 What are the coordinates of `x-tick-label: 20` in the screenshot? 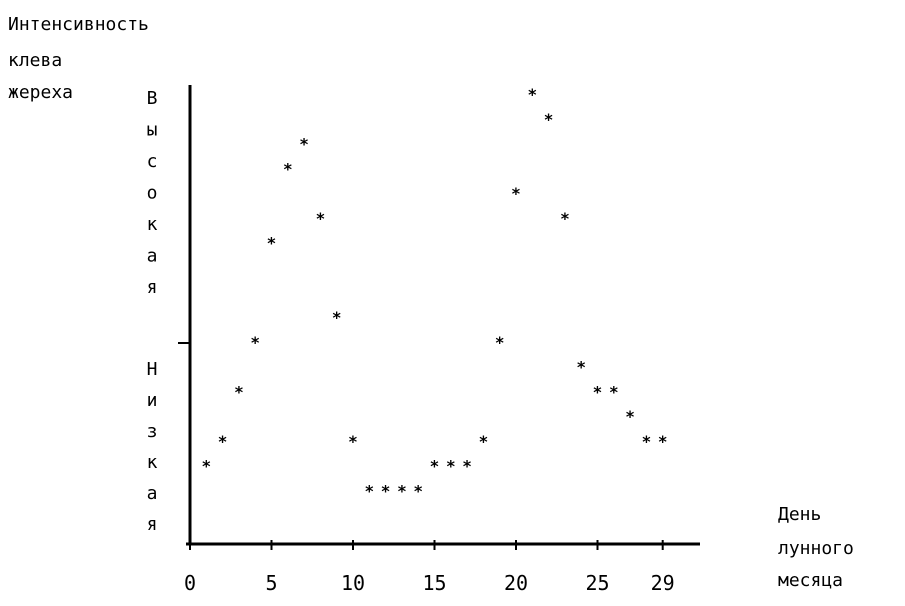 It's located at (516, 583).